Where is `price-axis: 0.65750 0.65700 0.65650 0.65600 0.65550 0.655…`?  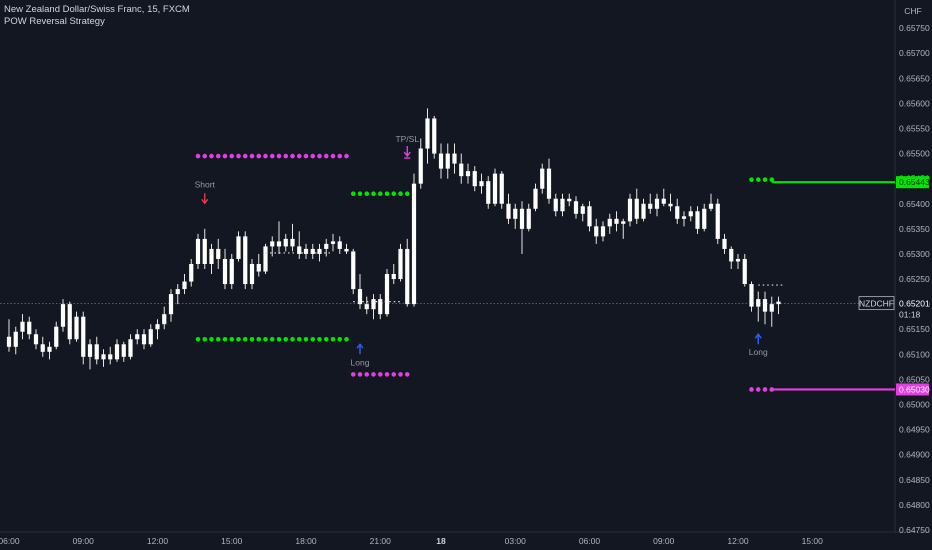 price-axis: 0.65750 0.65700 0.65650 0.65600 0.65550 0.655… is located at coordinates (914, 279).